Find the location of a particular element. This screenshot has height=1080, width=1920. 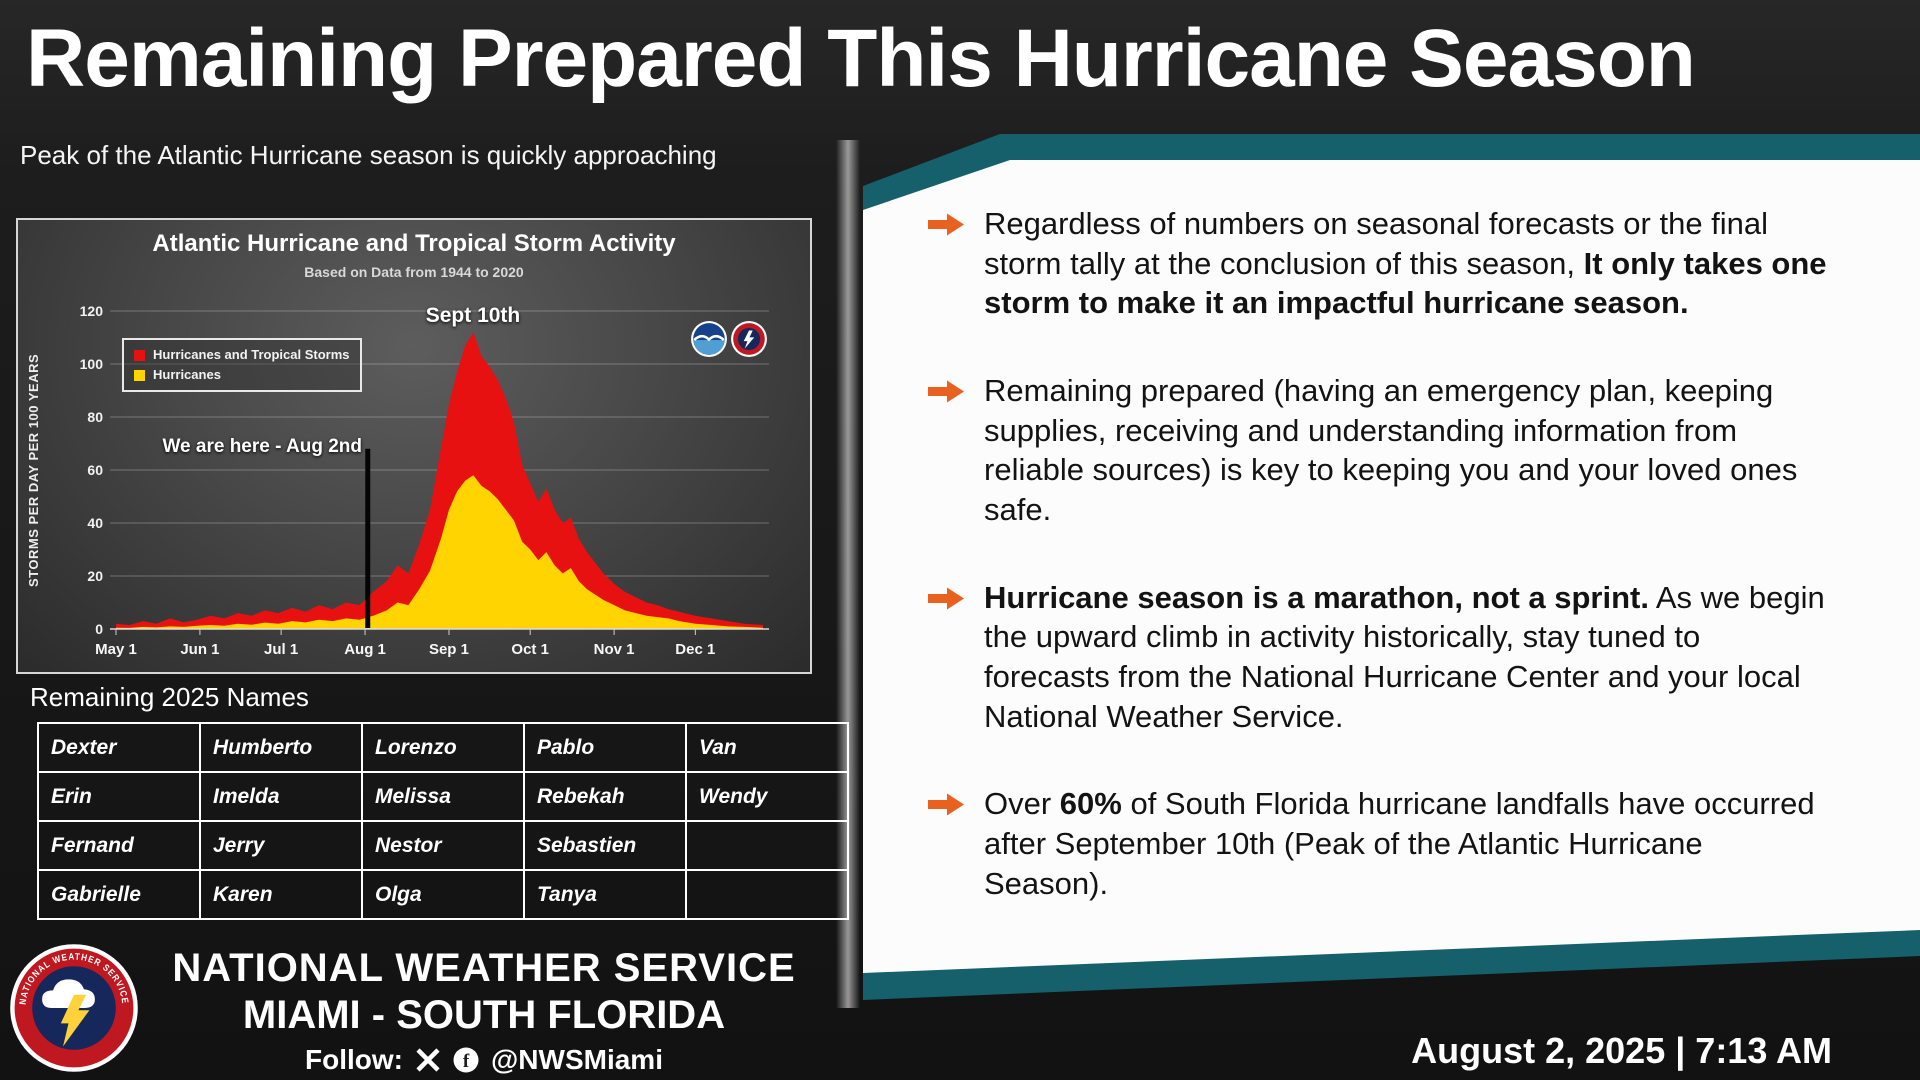

chart-subtitle: Based on Data from 1944 to 2020 is located at coordinates (414, 272).